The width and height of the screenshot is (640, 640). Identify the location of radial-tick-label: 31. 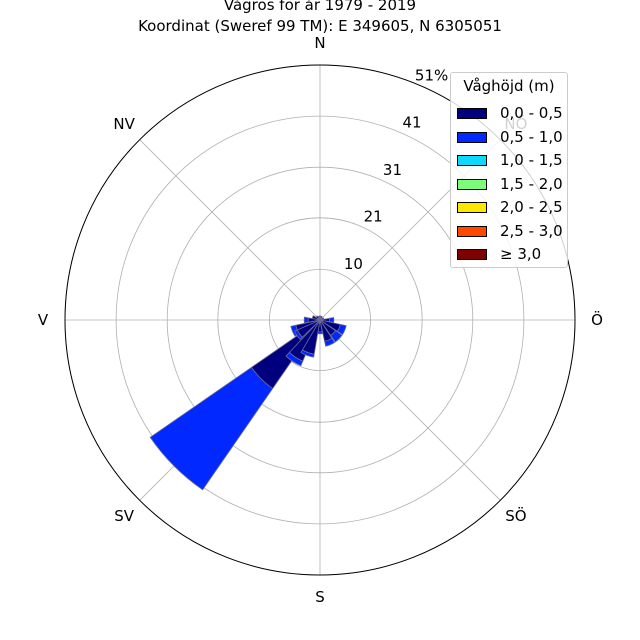
(392, 170).